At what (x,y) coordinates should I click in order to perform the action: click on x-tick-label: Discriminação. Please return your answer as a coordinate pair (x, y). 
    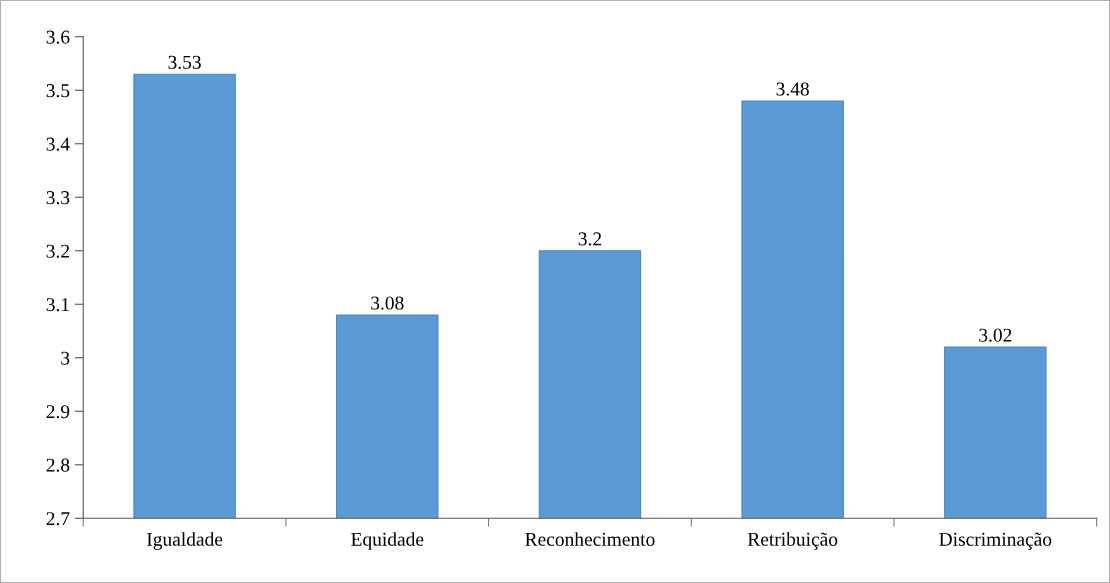
    Looking at the image, I should click on (995, 541).